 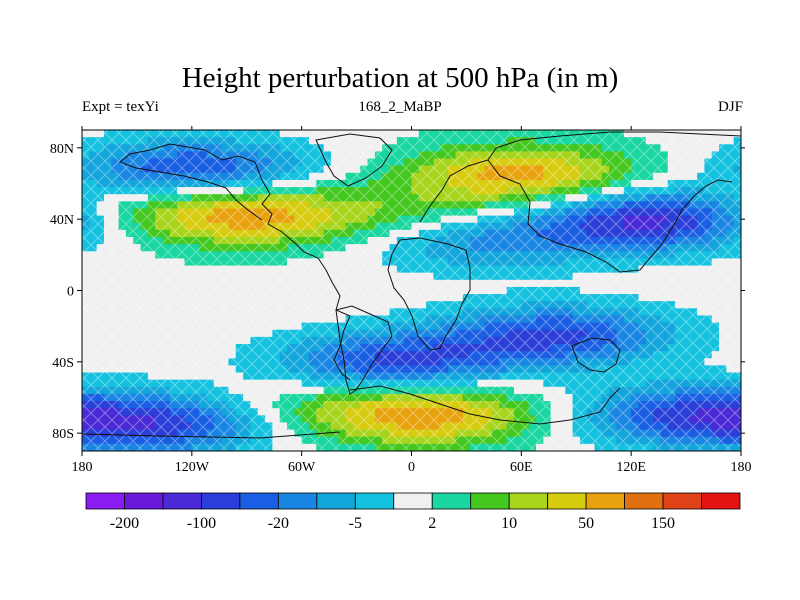 What do you see at coordinates (63, 434) in the screenshot?
I see `y-tick-label: 80S` at bounding box center [63, 434].